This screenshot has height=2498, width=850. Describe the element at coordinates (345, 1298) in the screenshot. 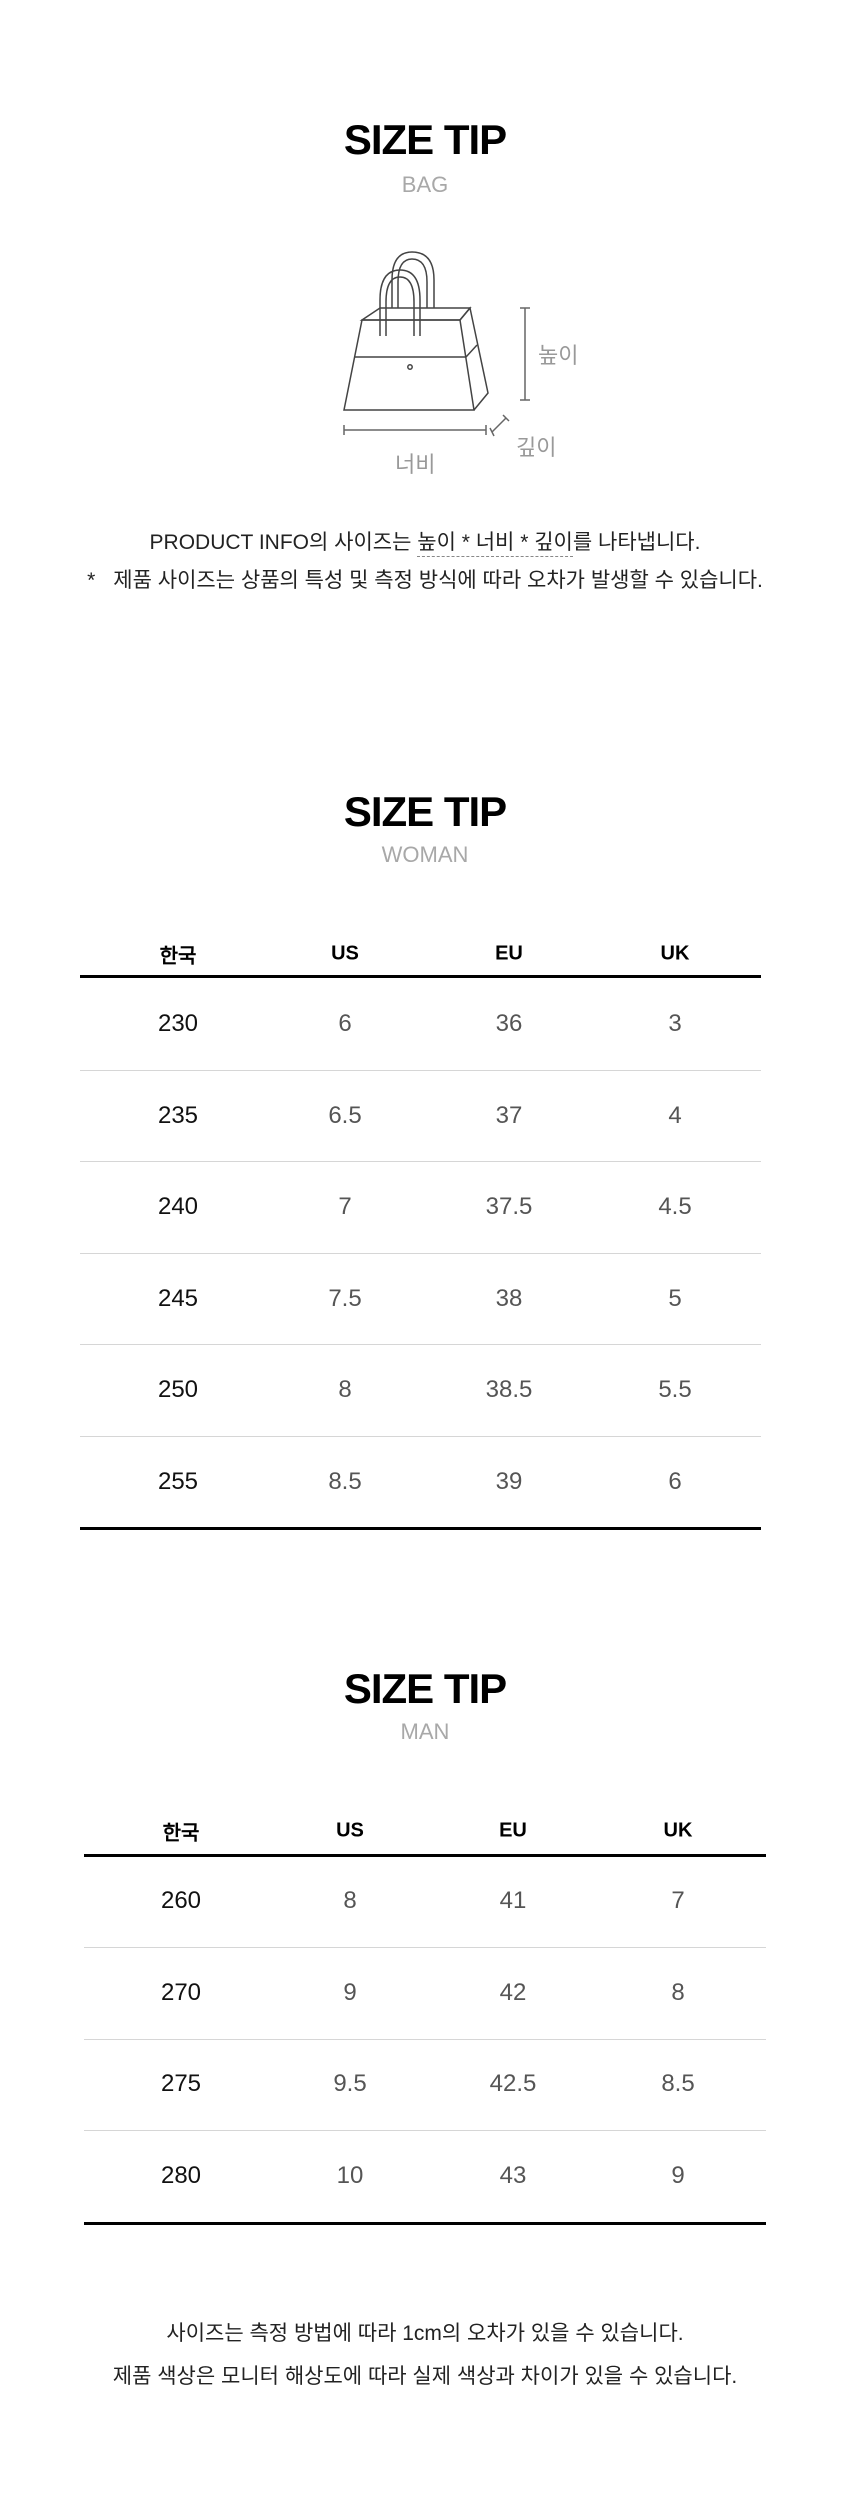

I see `table-cell: 7.5` at that location.